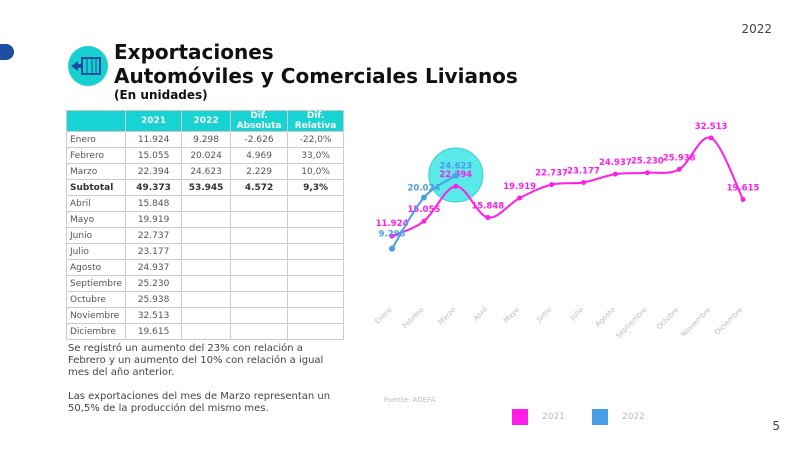 This screenshot has height=450, width=800. What do you see at coordinates (161, 95) in the screenshot?
I see `page-subtitle: (En unidades)` at bounding box center [161, 95].